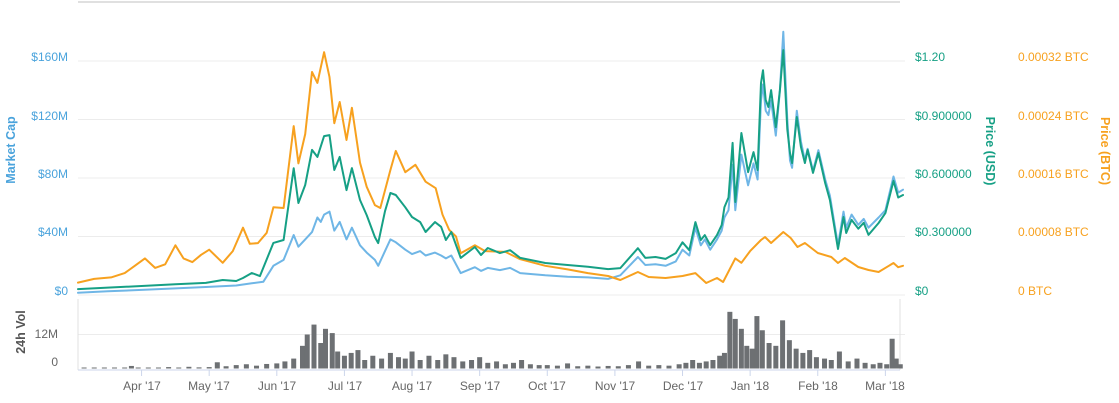 This screenshot has height=403, width=1119. What do you see at coordinates (54, 362) in the screenshot?
I see `volume-tick: 0` at bounding box center [54, 362].